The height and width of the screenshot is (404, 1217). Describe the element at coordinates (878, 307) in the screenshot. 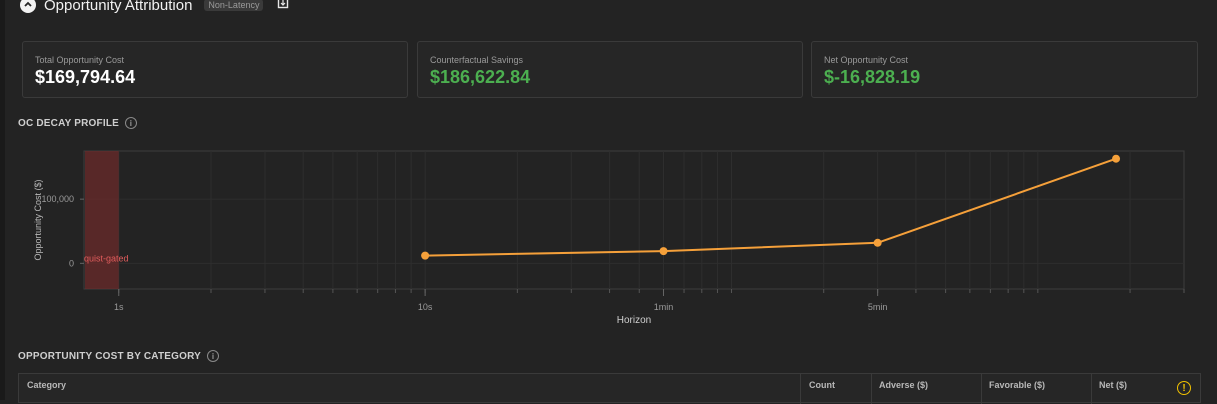

I see `x-tick-label: 5min` at that location.